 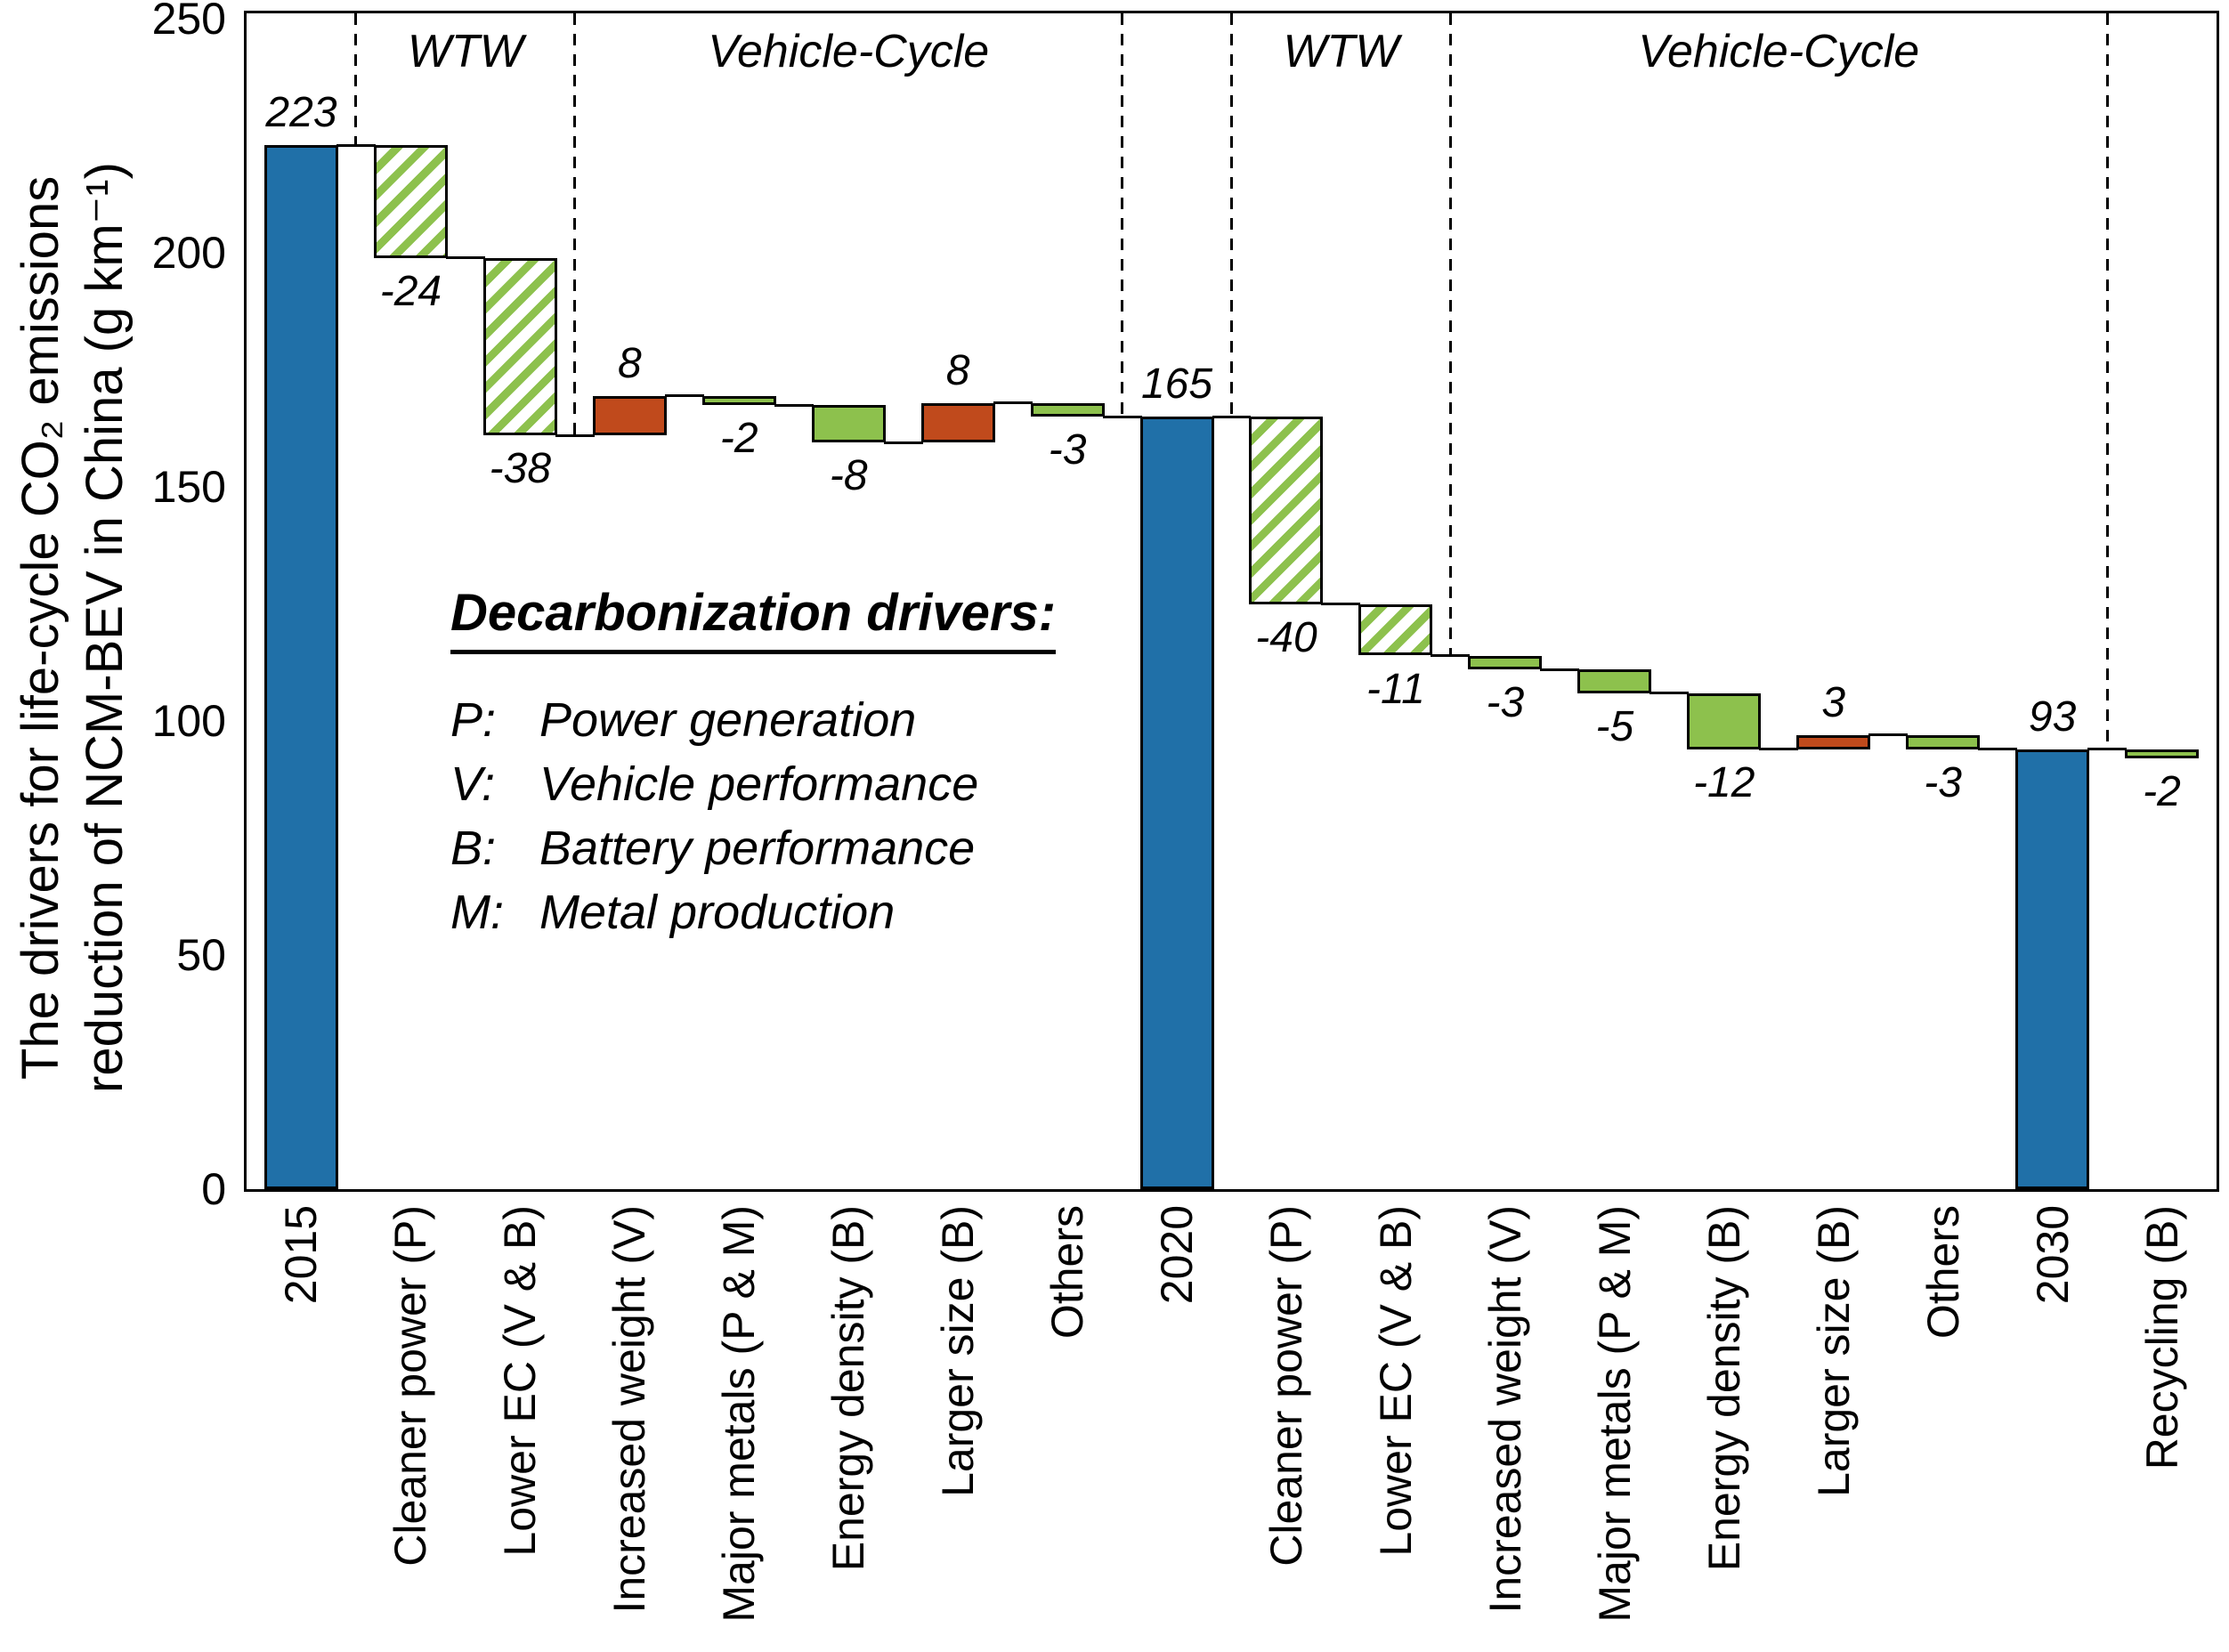 I want to click on bar-value-label: -5, so click(x=1614, y=726).